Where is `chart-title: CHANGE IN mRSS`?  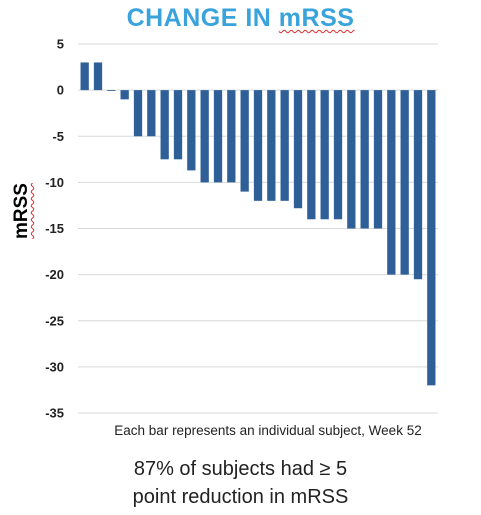 chart-title: CHANGE IN mRSS is located at coordinates (240, 18).